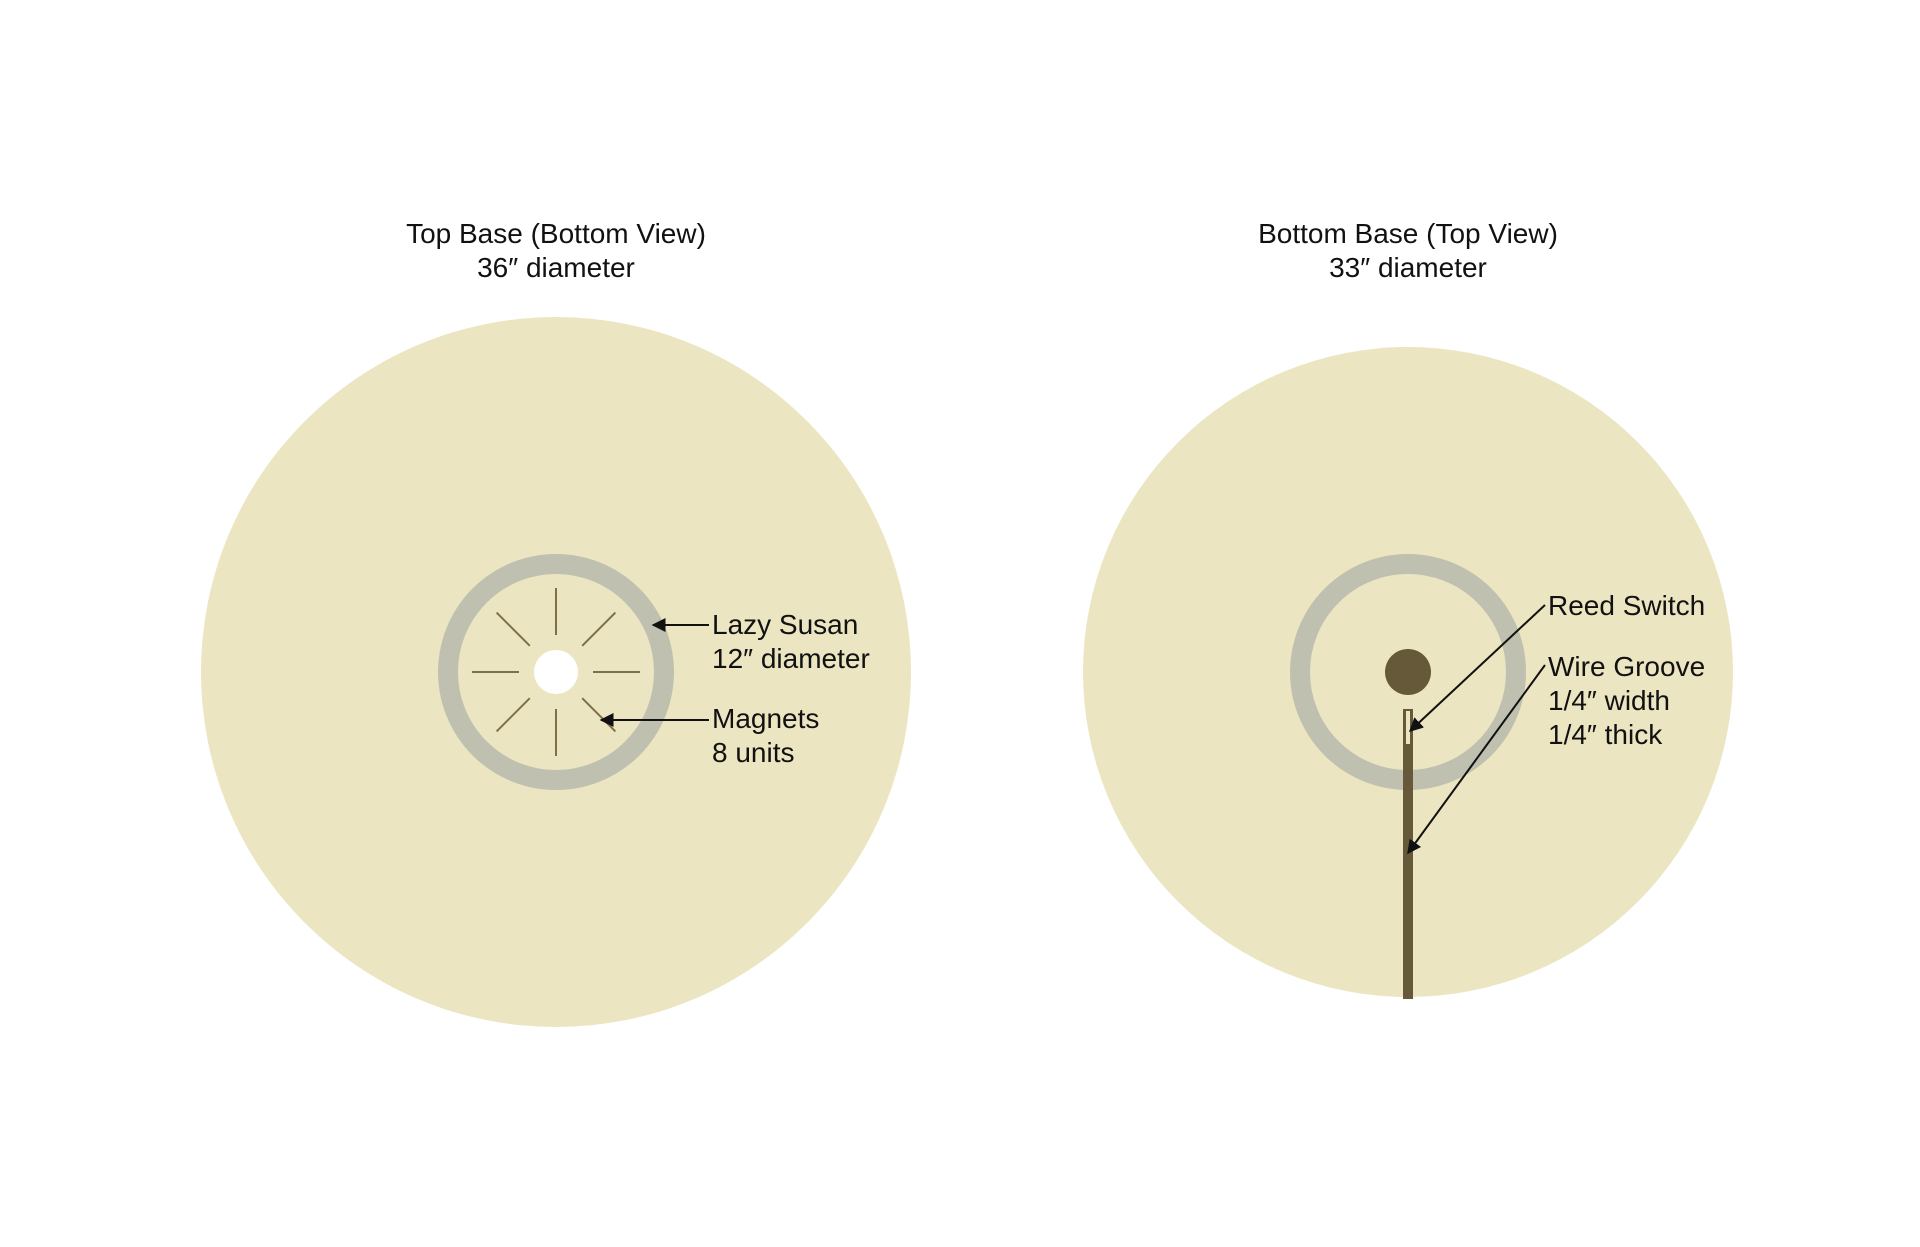 This screenshot has height=1247, width=1920. I want to click on top-base-title: Top Base (Bottom View), so click(556, 233).